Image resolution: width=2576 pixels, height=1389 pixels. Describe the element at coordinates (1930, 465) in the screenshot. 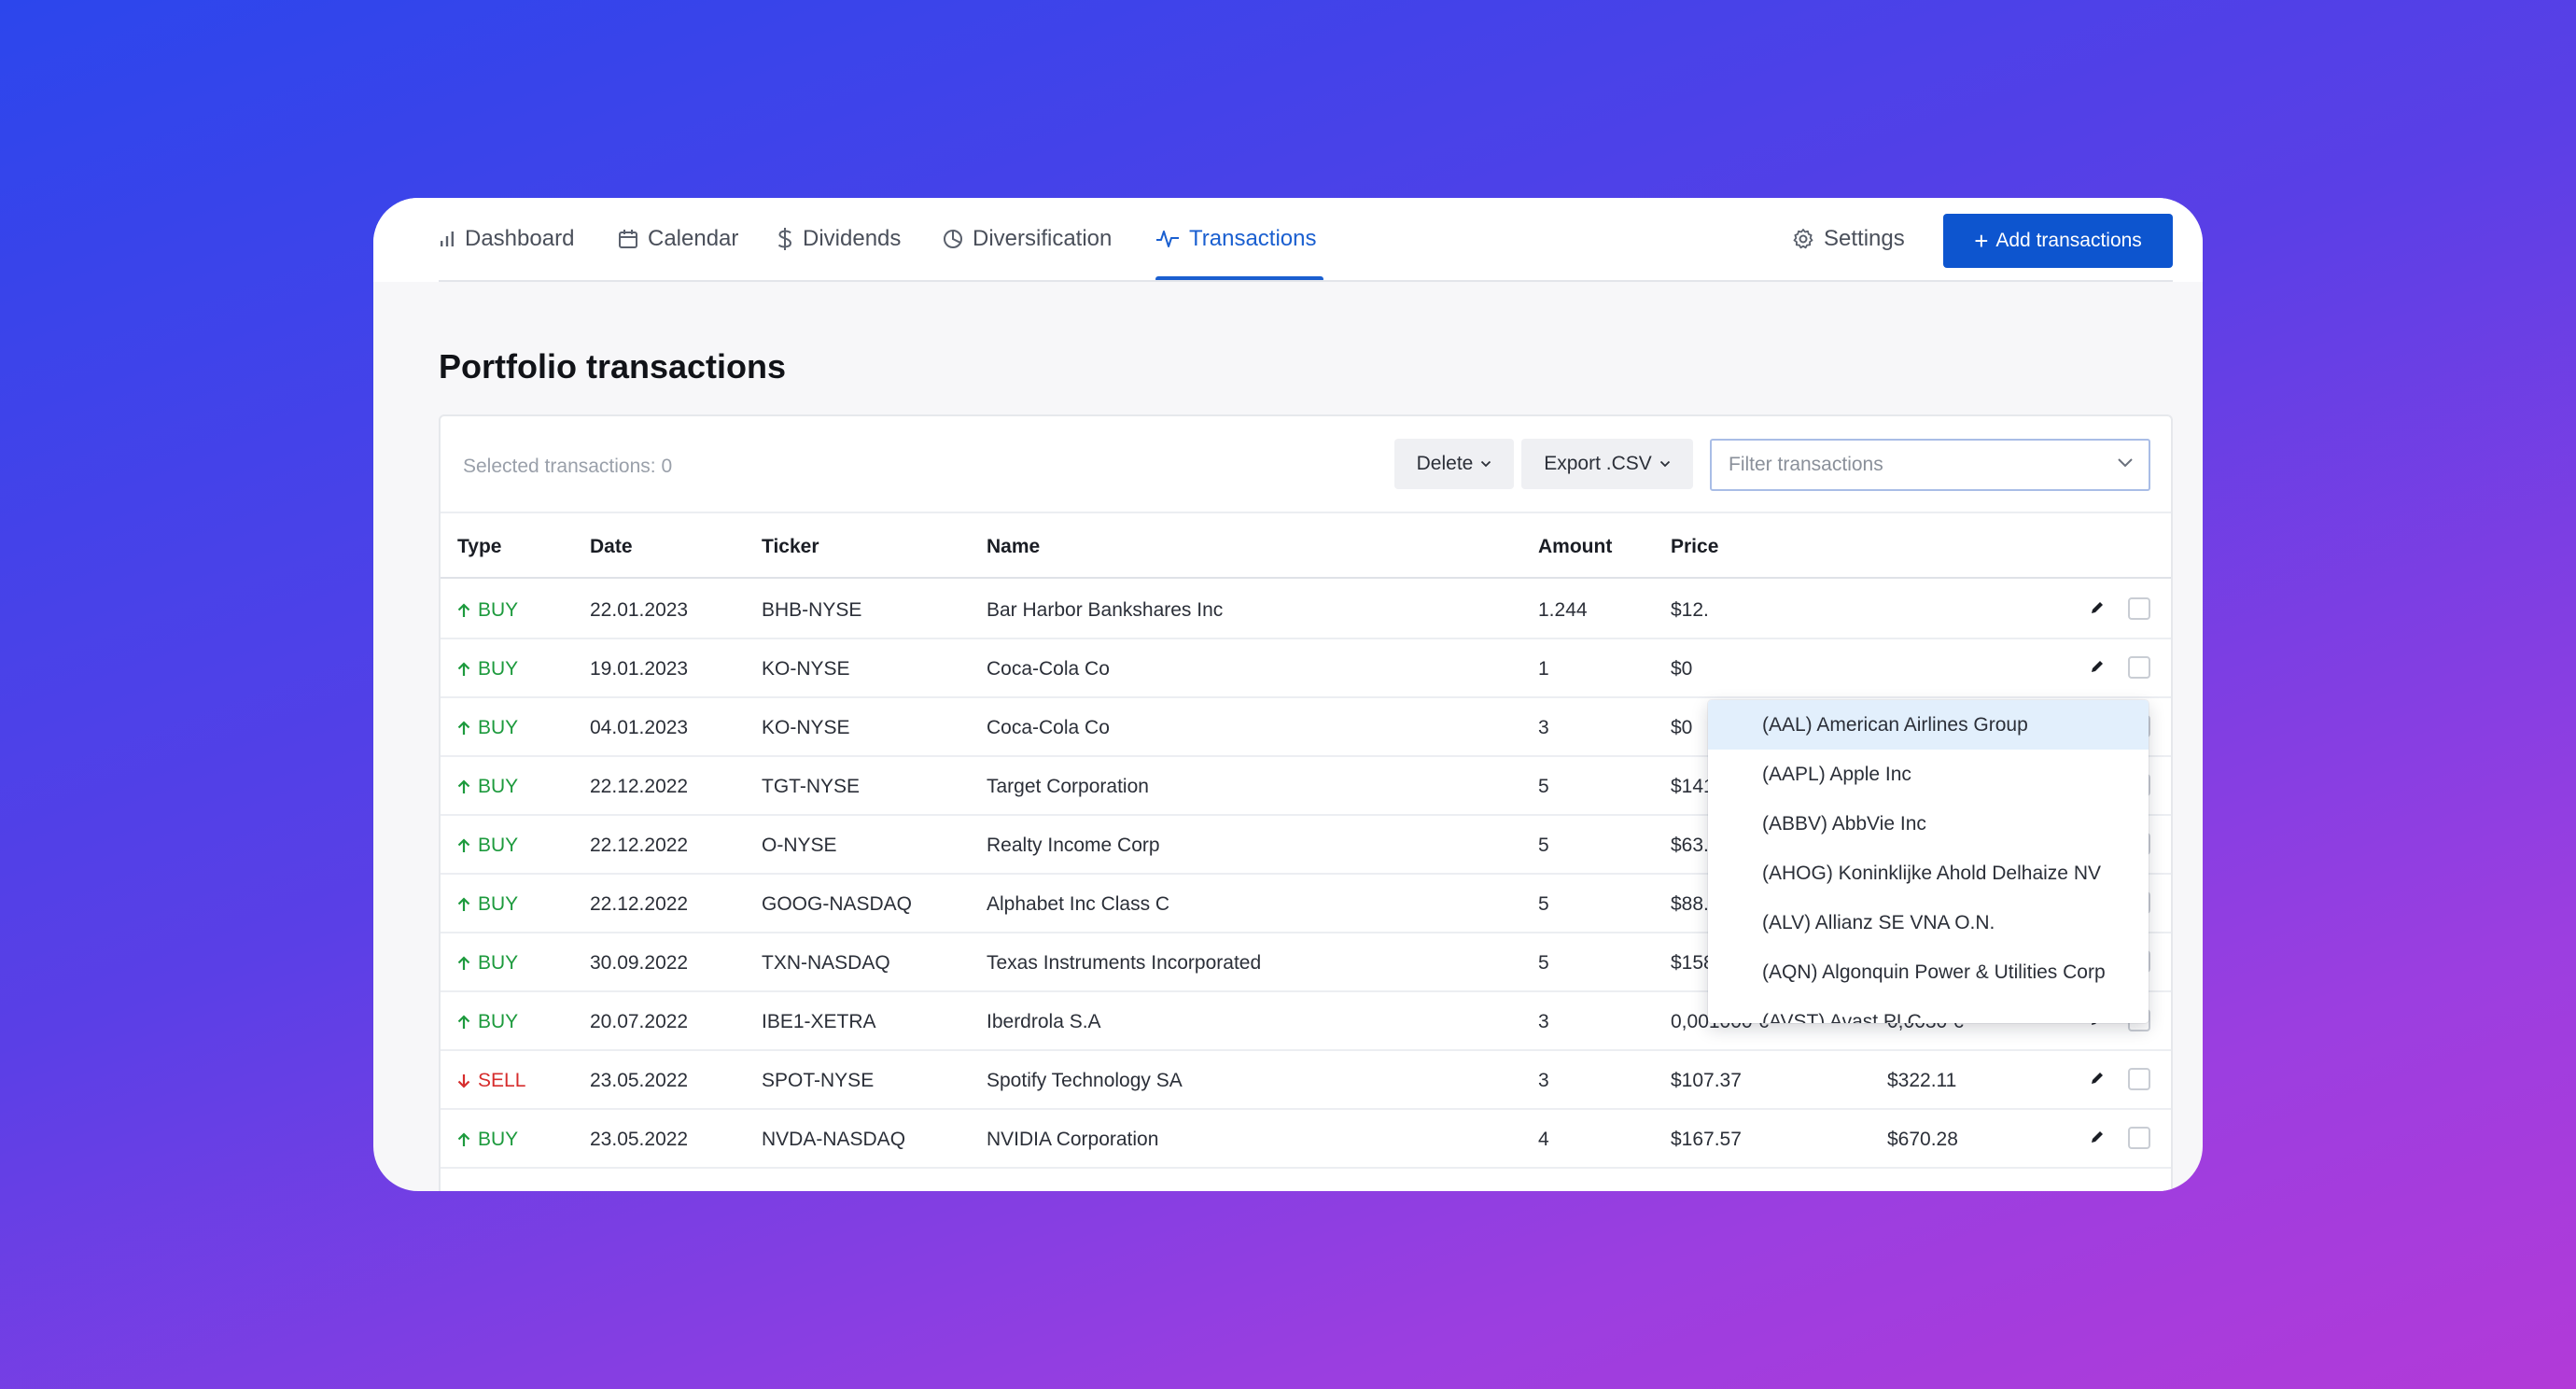

I see `filter-transactions-select: Filter transactions` at that location.